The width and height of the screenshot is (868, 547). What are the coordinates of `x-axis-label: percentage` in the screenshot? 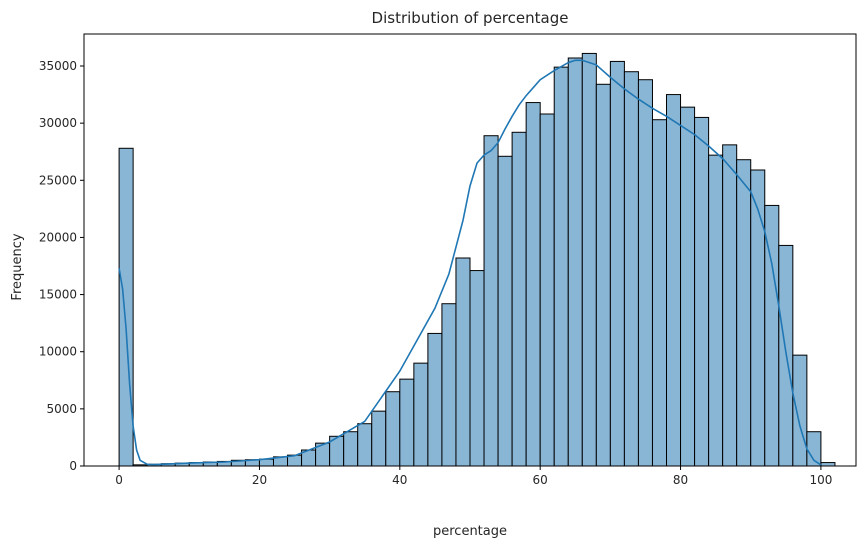 It's located at (470, 531).